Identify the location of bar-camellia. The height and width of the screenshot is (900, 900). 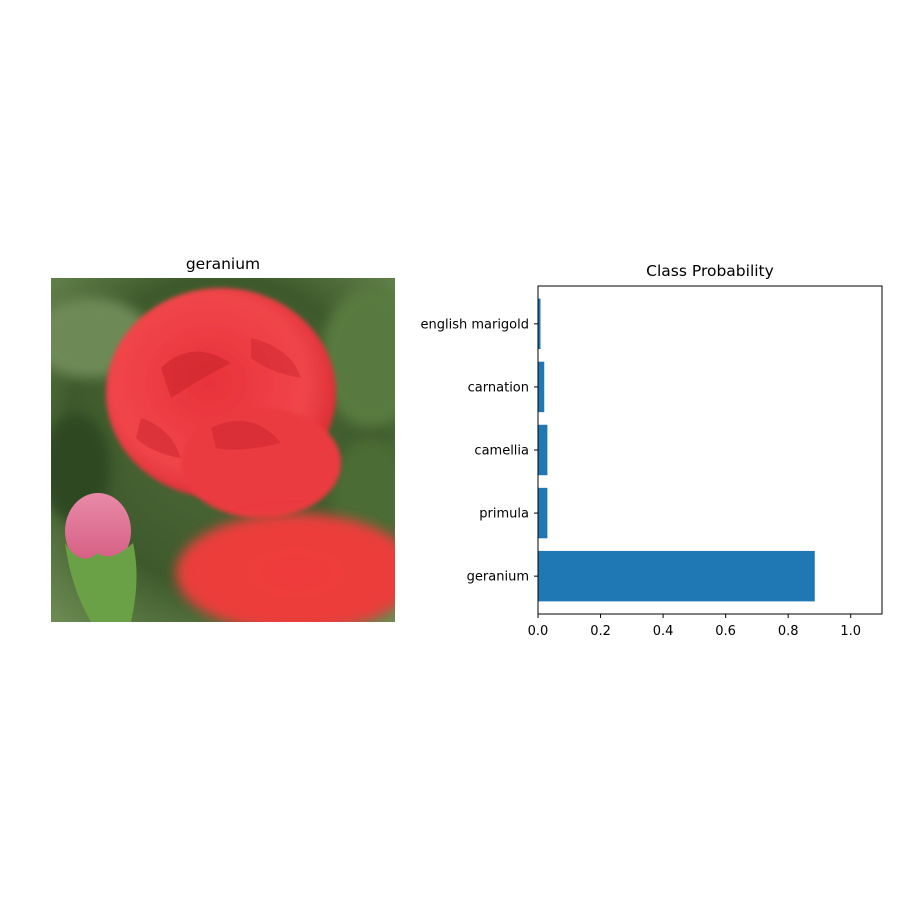
(543, 450).